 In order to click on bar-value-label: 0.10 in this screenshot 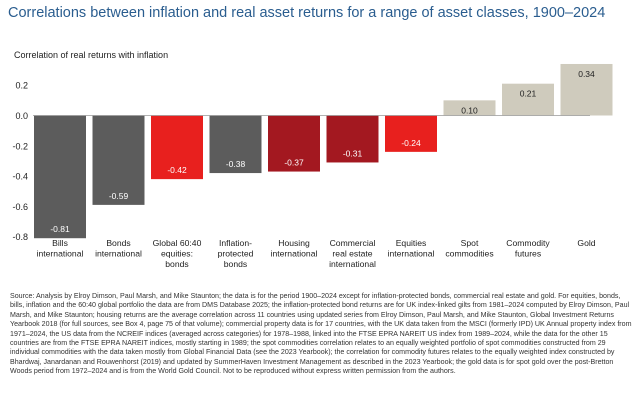, I will do `click(469, 110)`.